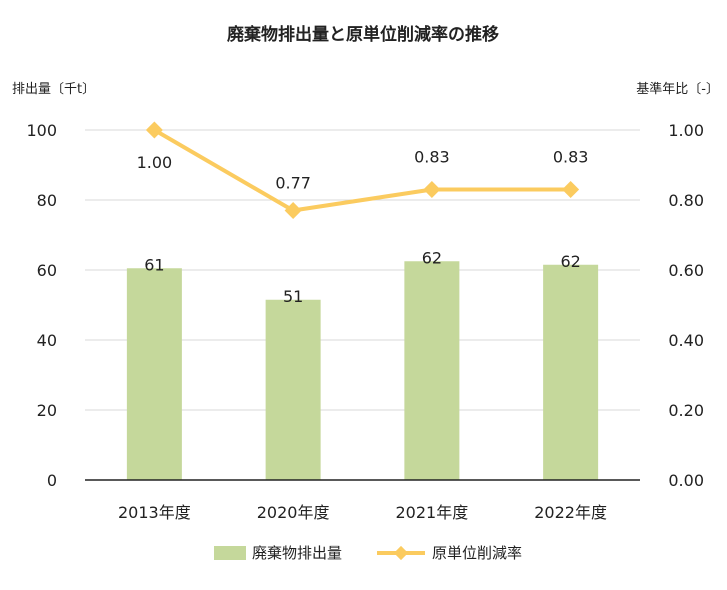  Describe the element at coordinates (686, 270) in the screenshot. I see `right-tick-label: 0.60` at that location.